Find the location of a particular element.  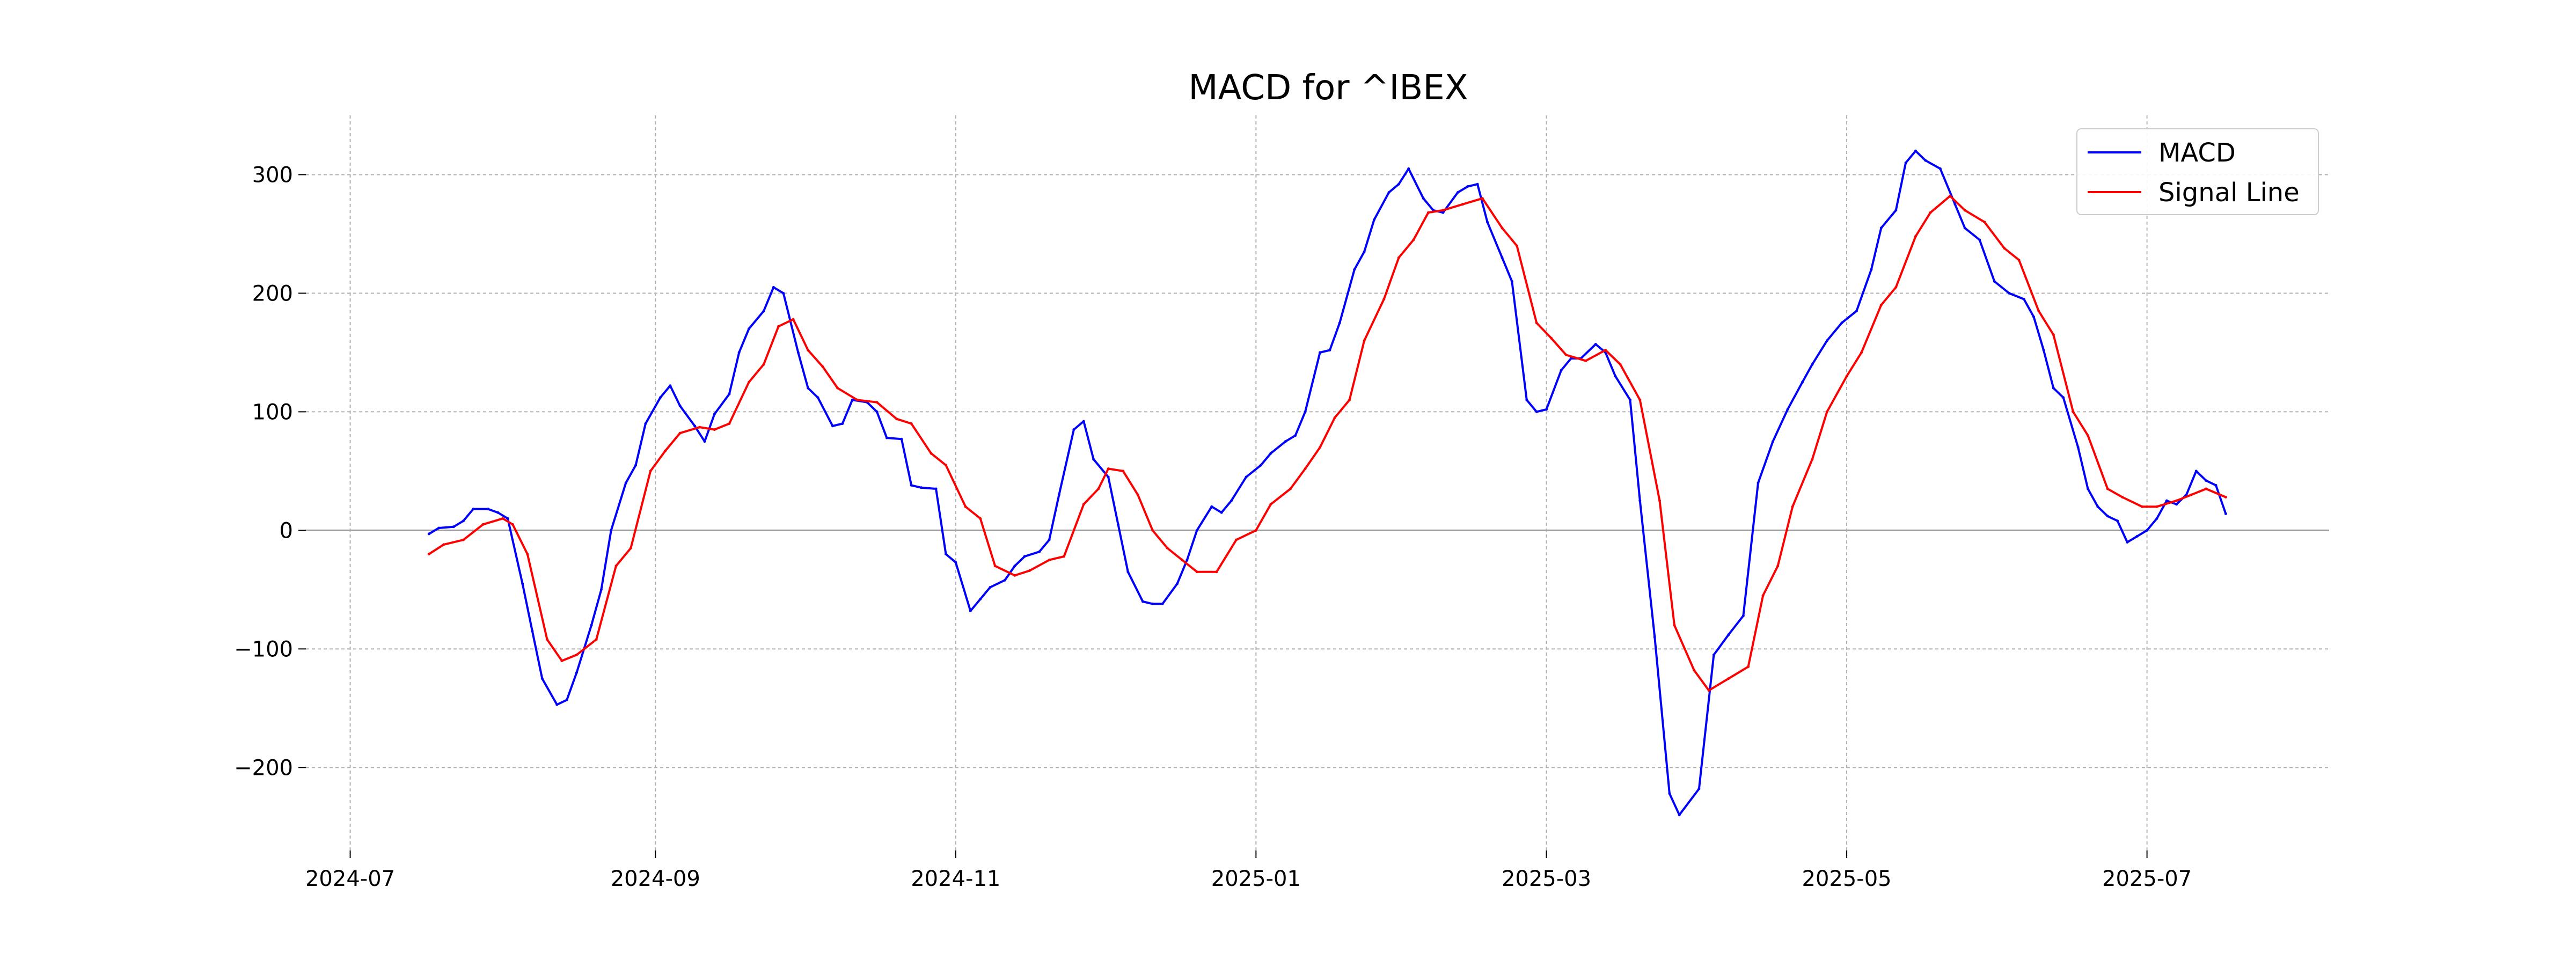

y-tick-label: −100 is located at coordinates (263, 649).